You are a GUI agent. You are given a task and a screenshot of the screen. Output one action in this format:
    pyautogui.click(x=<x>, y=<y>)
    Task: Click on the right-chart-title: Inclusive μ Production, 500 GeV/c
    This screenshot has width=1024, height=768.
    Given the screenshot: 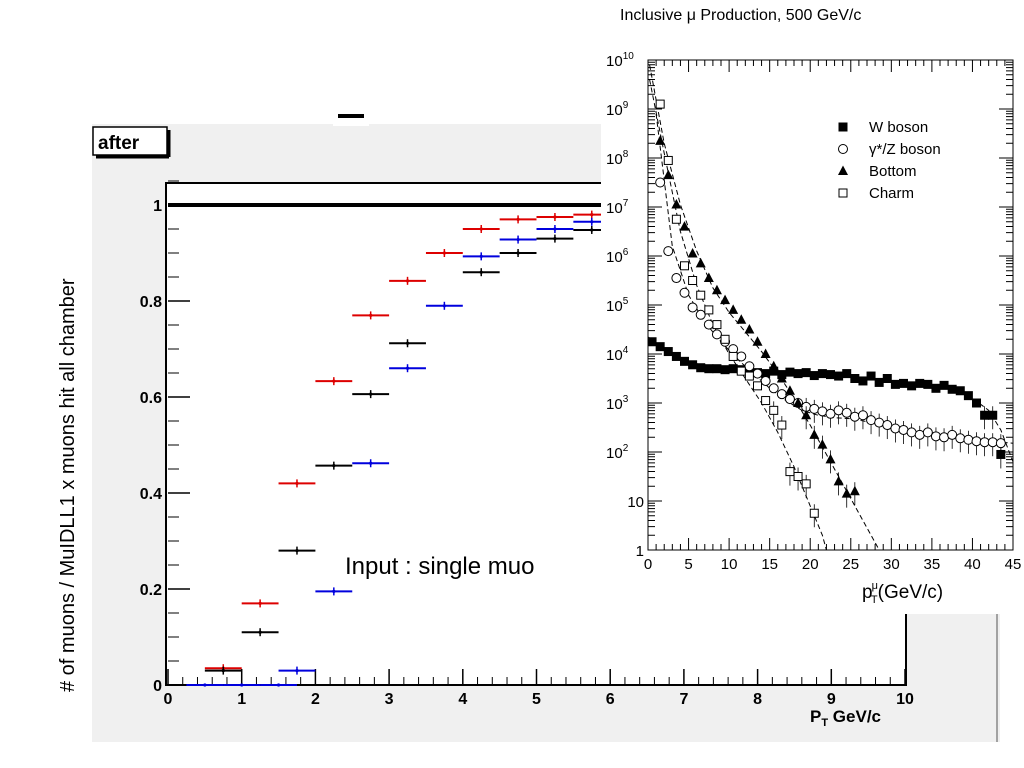 What is the action you would take?
    pyautogui.click(x=740, y=15)
    